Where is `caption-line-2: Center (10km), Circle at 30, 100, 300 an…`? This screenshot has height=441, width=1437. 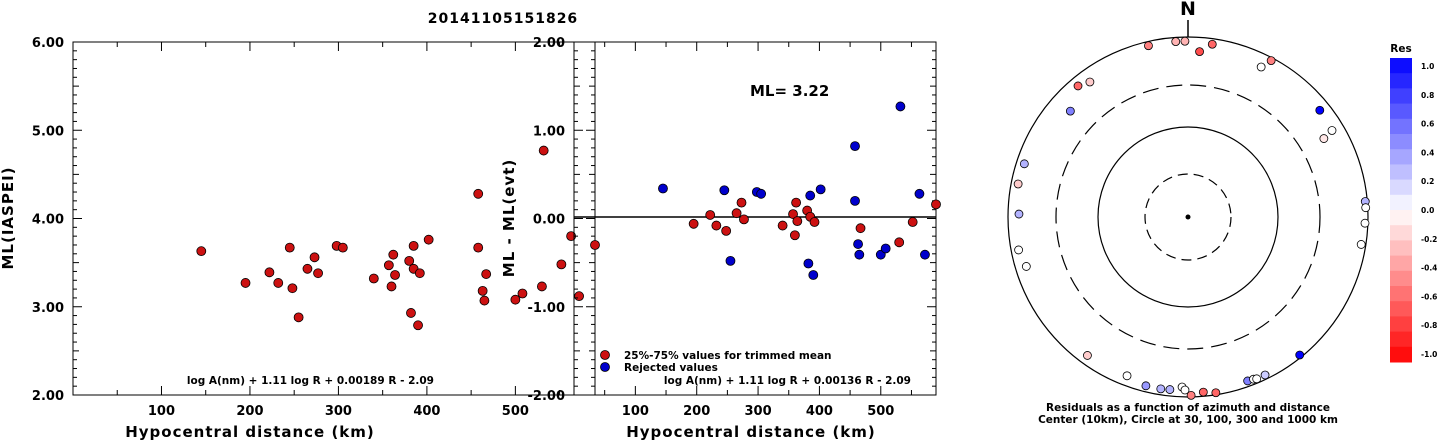
caption-line-2: Center (10km), Circle at 30, 100, 300 an… is located at coordinates (1188, 420).